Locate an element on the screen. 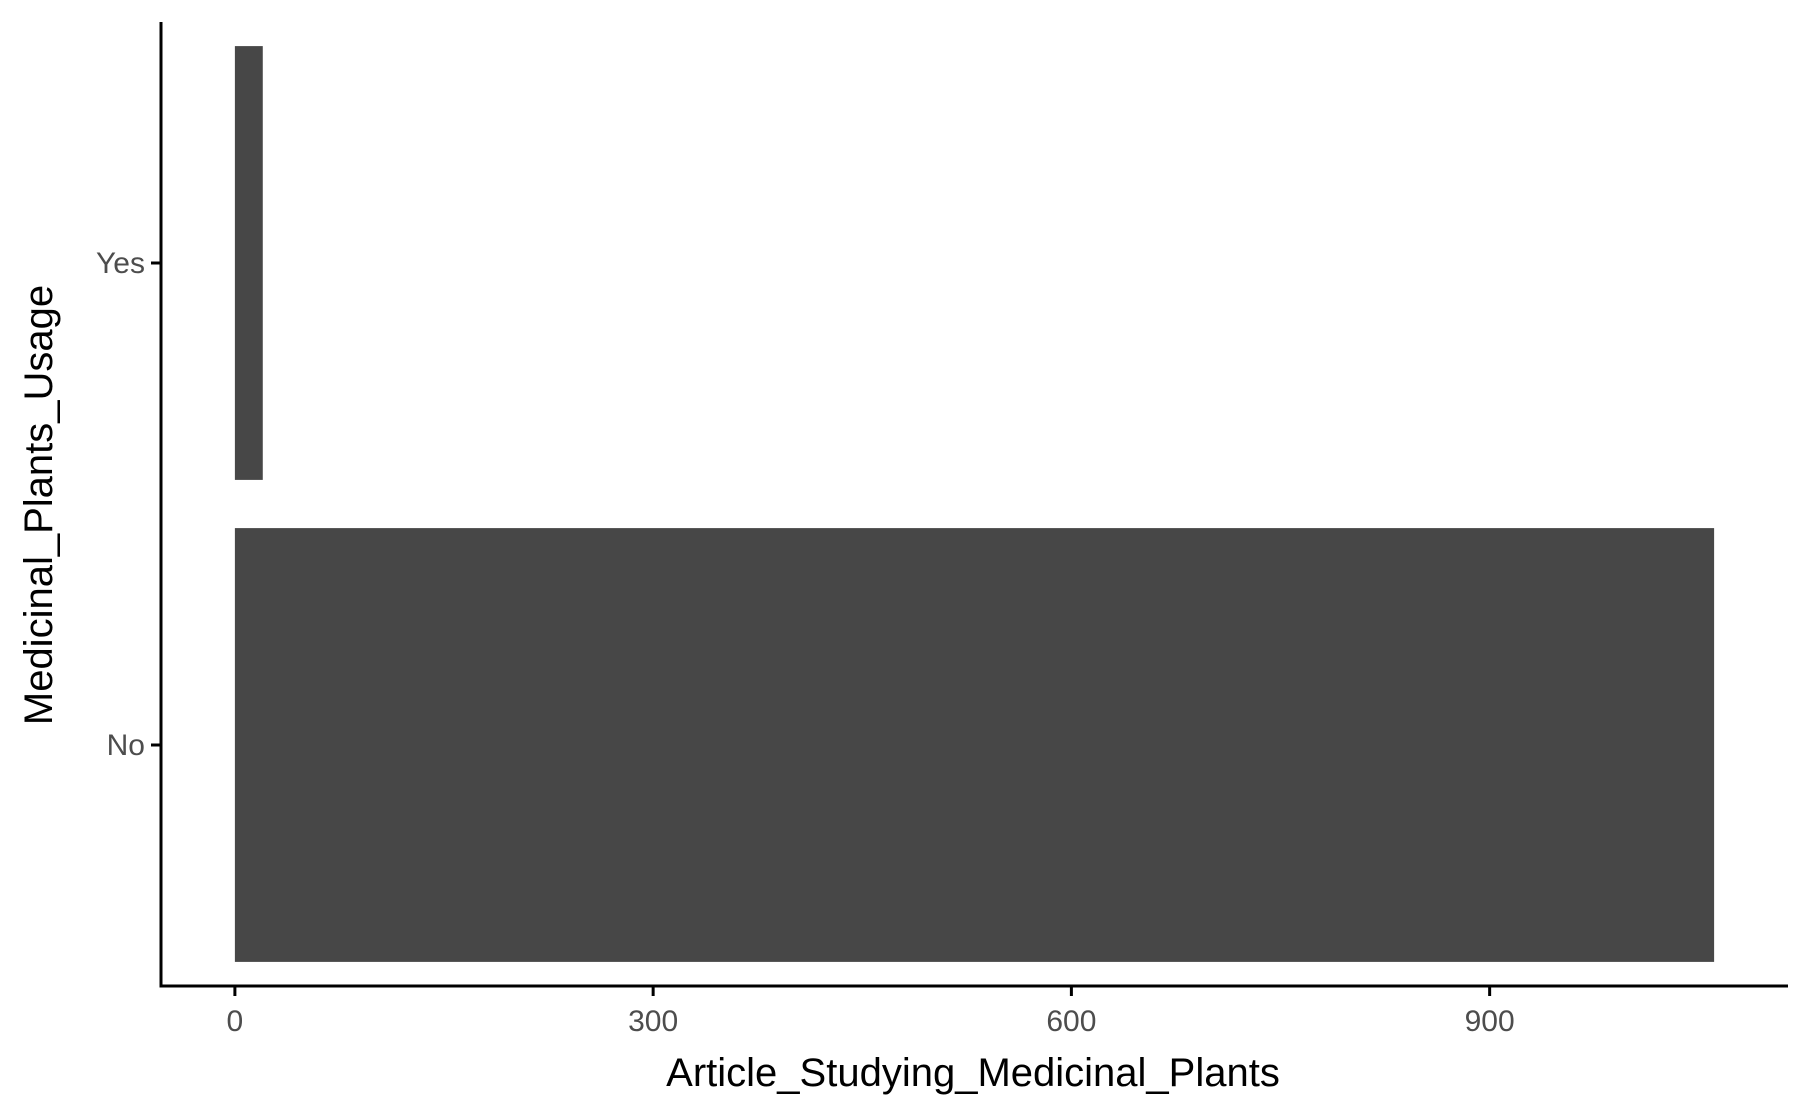 This screenshot has width=1800, height=1113. x-tick-label-600: 600 is located at coordinates (1071, 1021).